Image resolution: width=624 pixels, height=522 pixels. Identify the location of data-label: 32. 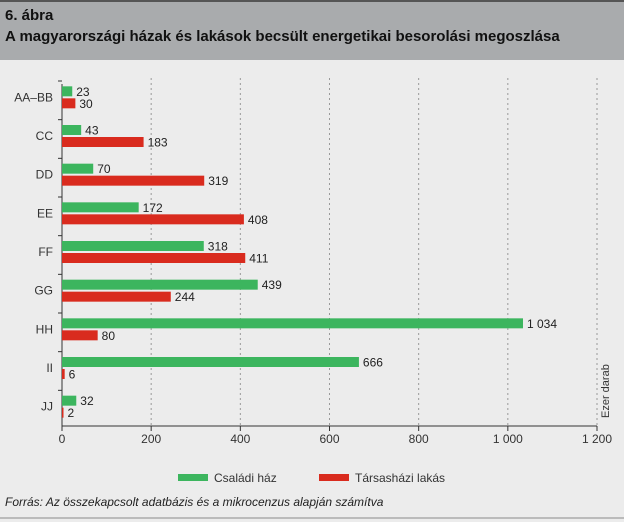
(87, 401).